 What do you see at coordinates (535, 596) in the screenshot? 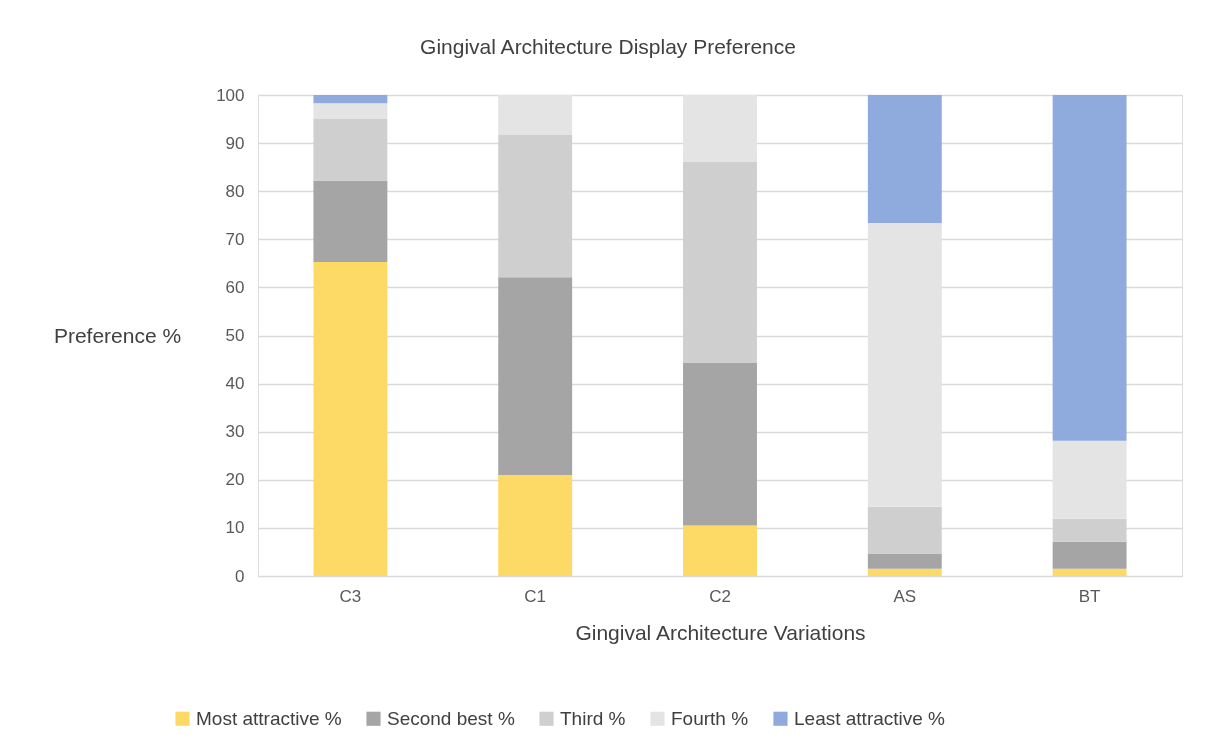
I see `x-tick-label: C1` at bounding box center [535, 596].